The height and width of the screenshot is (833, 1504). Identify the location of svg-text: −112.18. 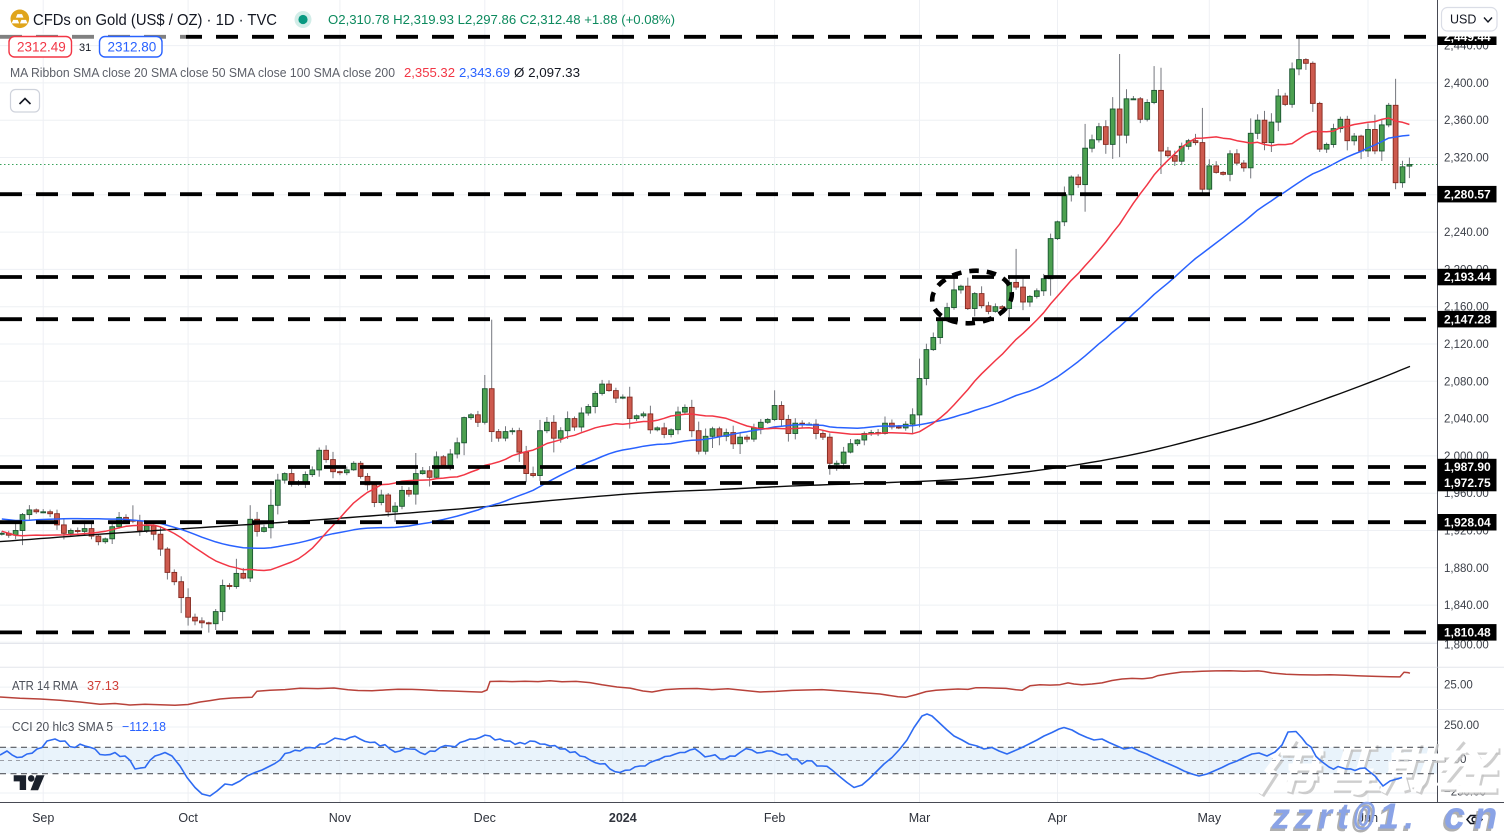
(144, 726).